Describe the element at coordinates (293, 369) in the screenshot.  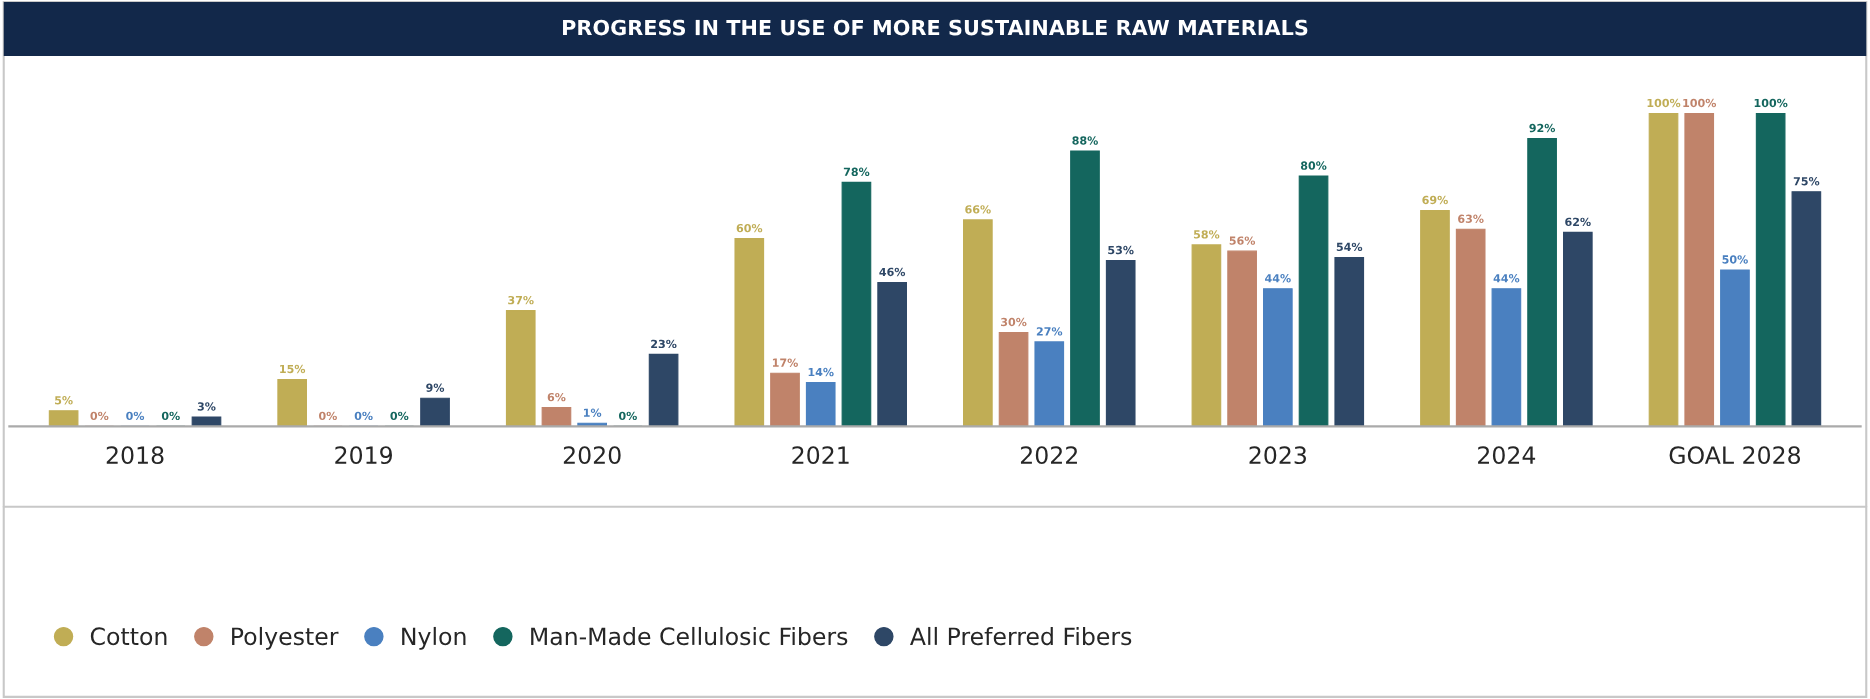
I see `data-label: 15%` at that location.